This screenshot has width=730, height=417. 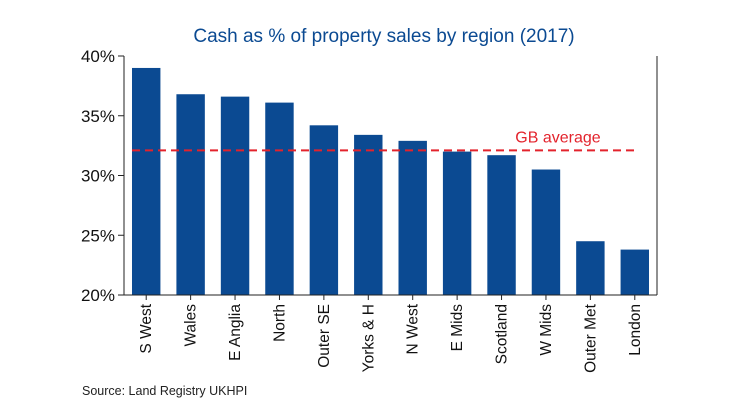 What do you see at coordinates (279, 323) in the screenshot?
I see `x-category-label: North` at bounding box center [279, 323].